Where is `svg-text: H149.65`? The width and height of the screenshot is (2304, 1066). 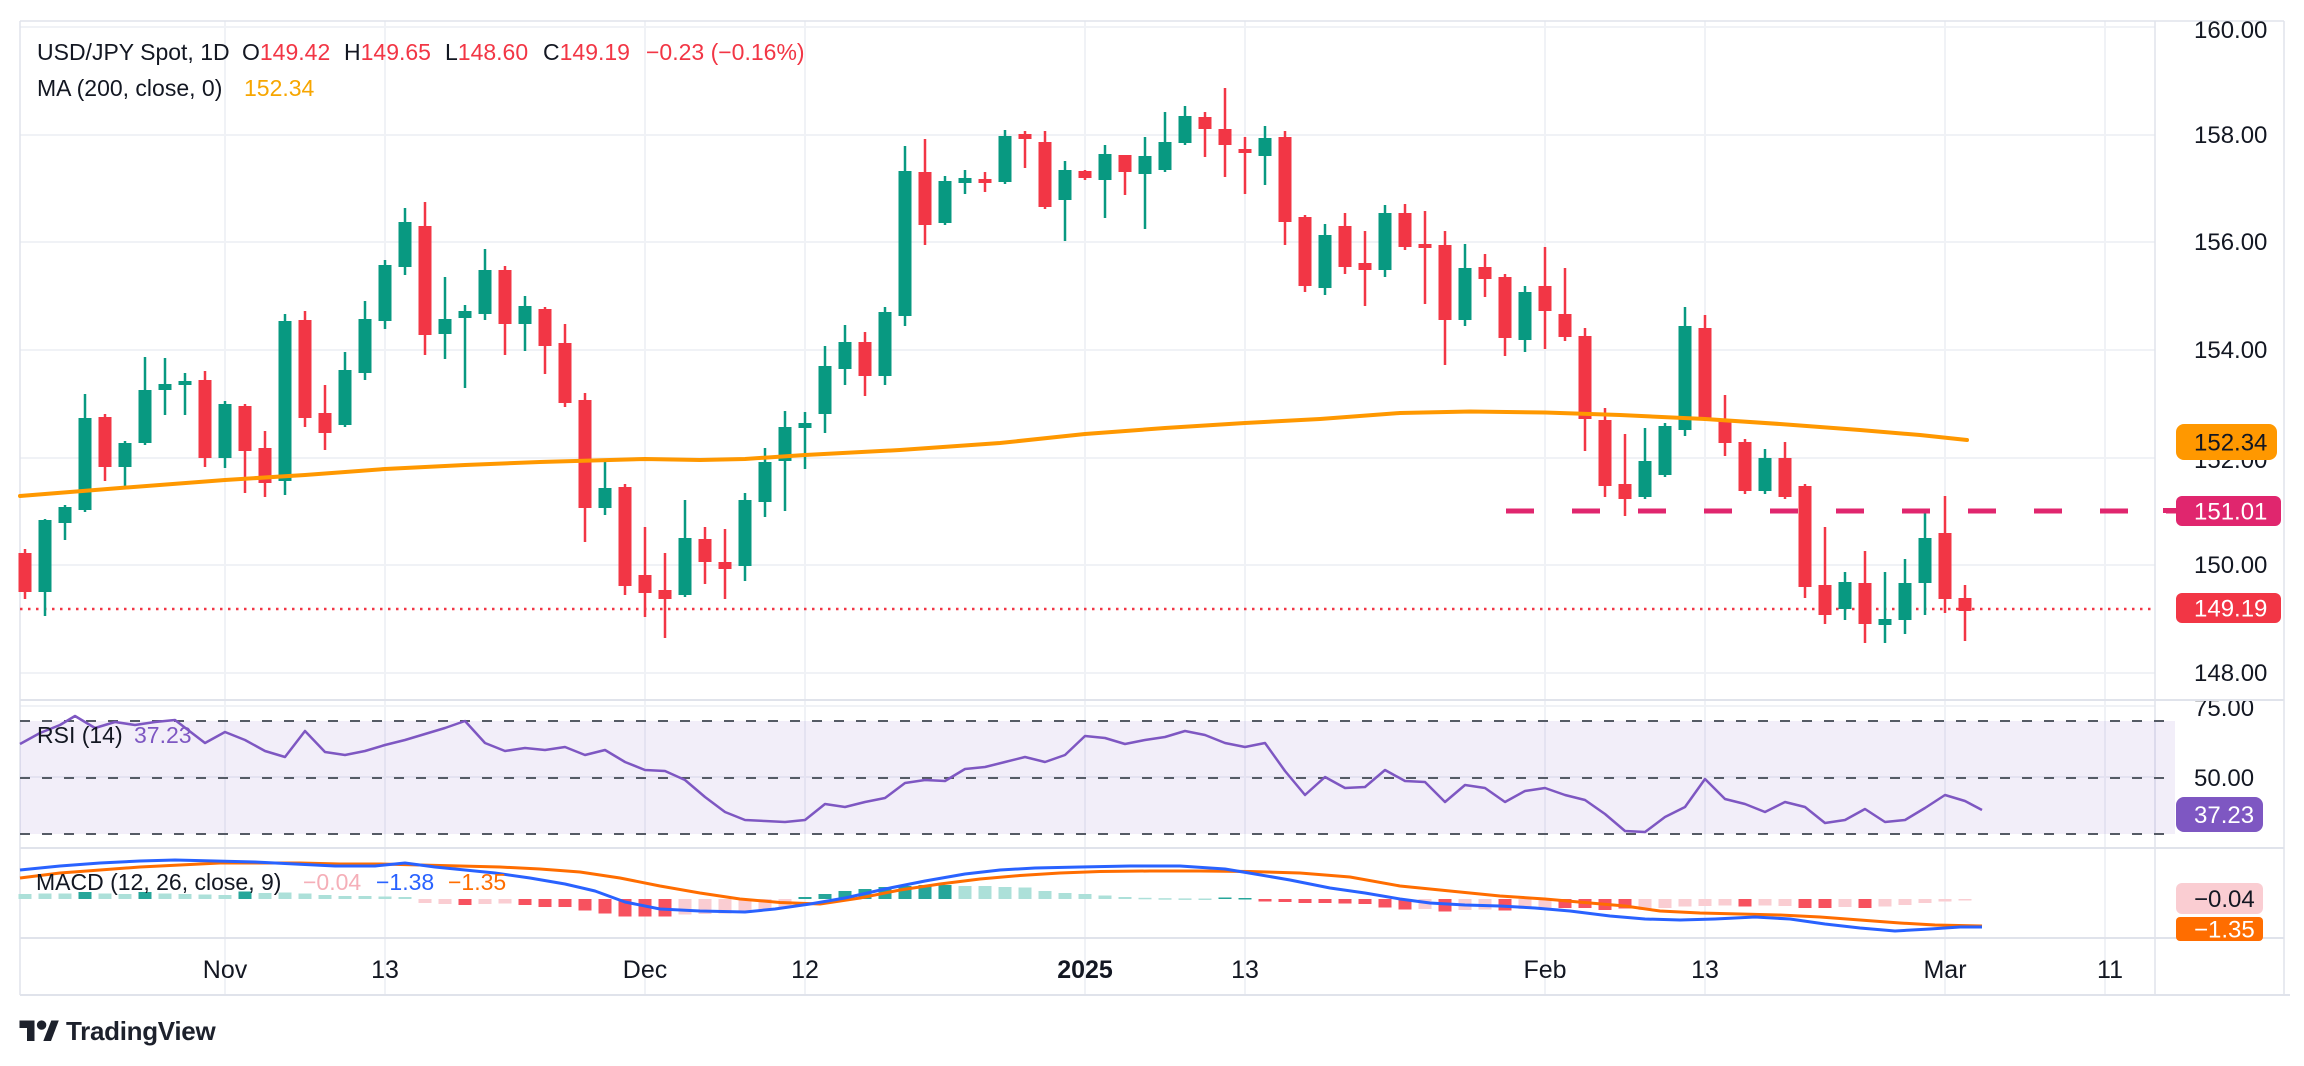 svg-text: H149.65 is located at coordinates (387, 52).